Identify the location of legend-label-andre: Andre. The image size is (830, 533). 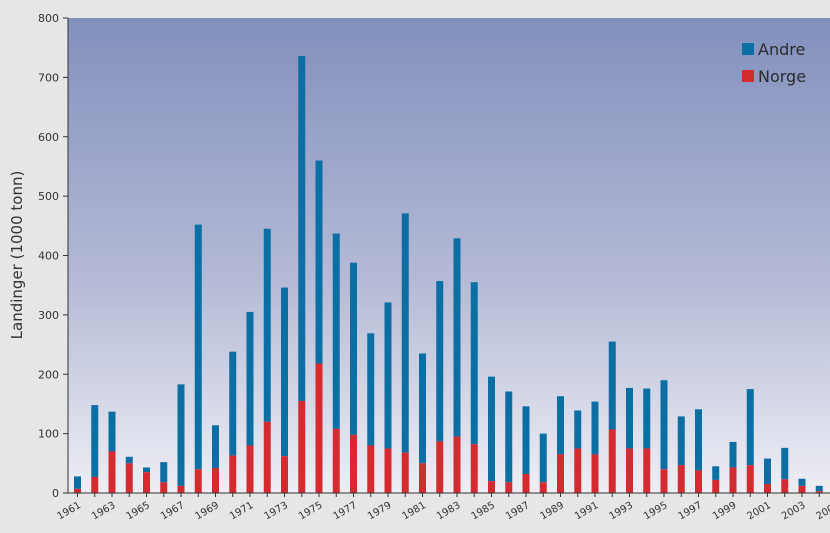
(781, 49).